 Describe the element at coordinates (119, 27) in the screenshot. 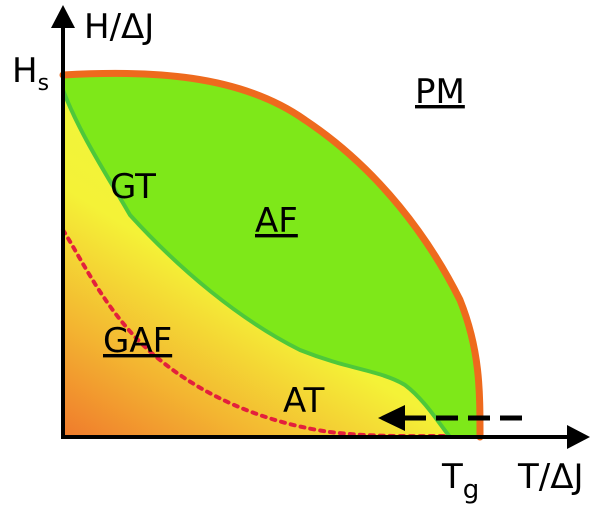

I see `y-axis-label: H/ΔJ` at that location.